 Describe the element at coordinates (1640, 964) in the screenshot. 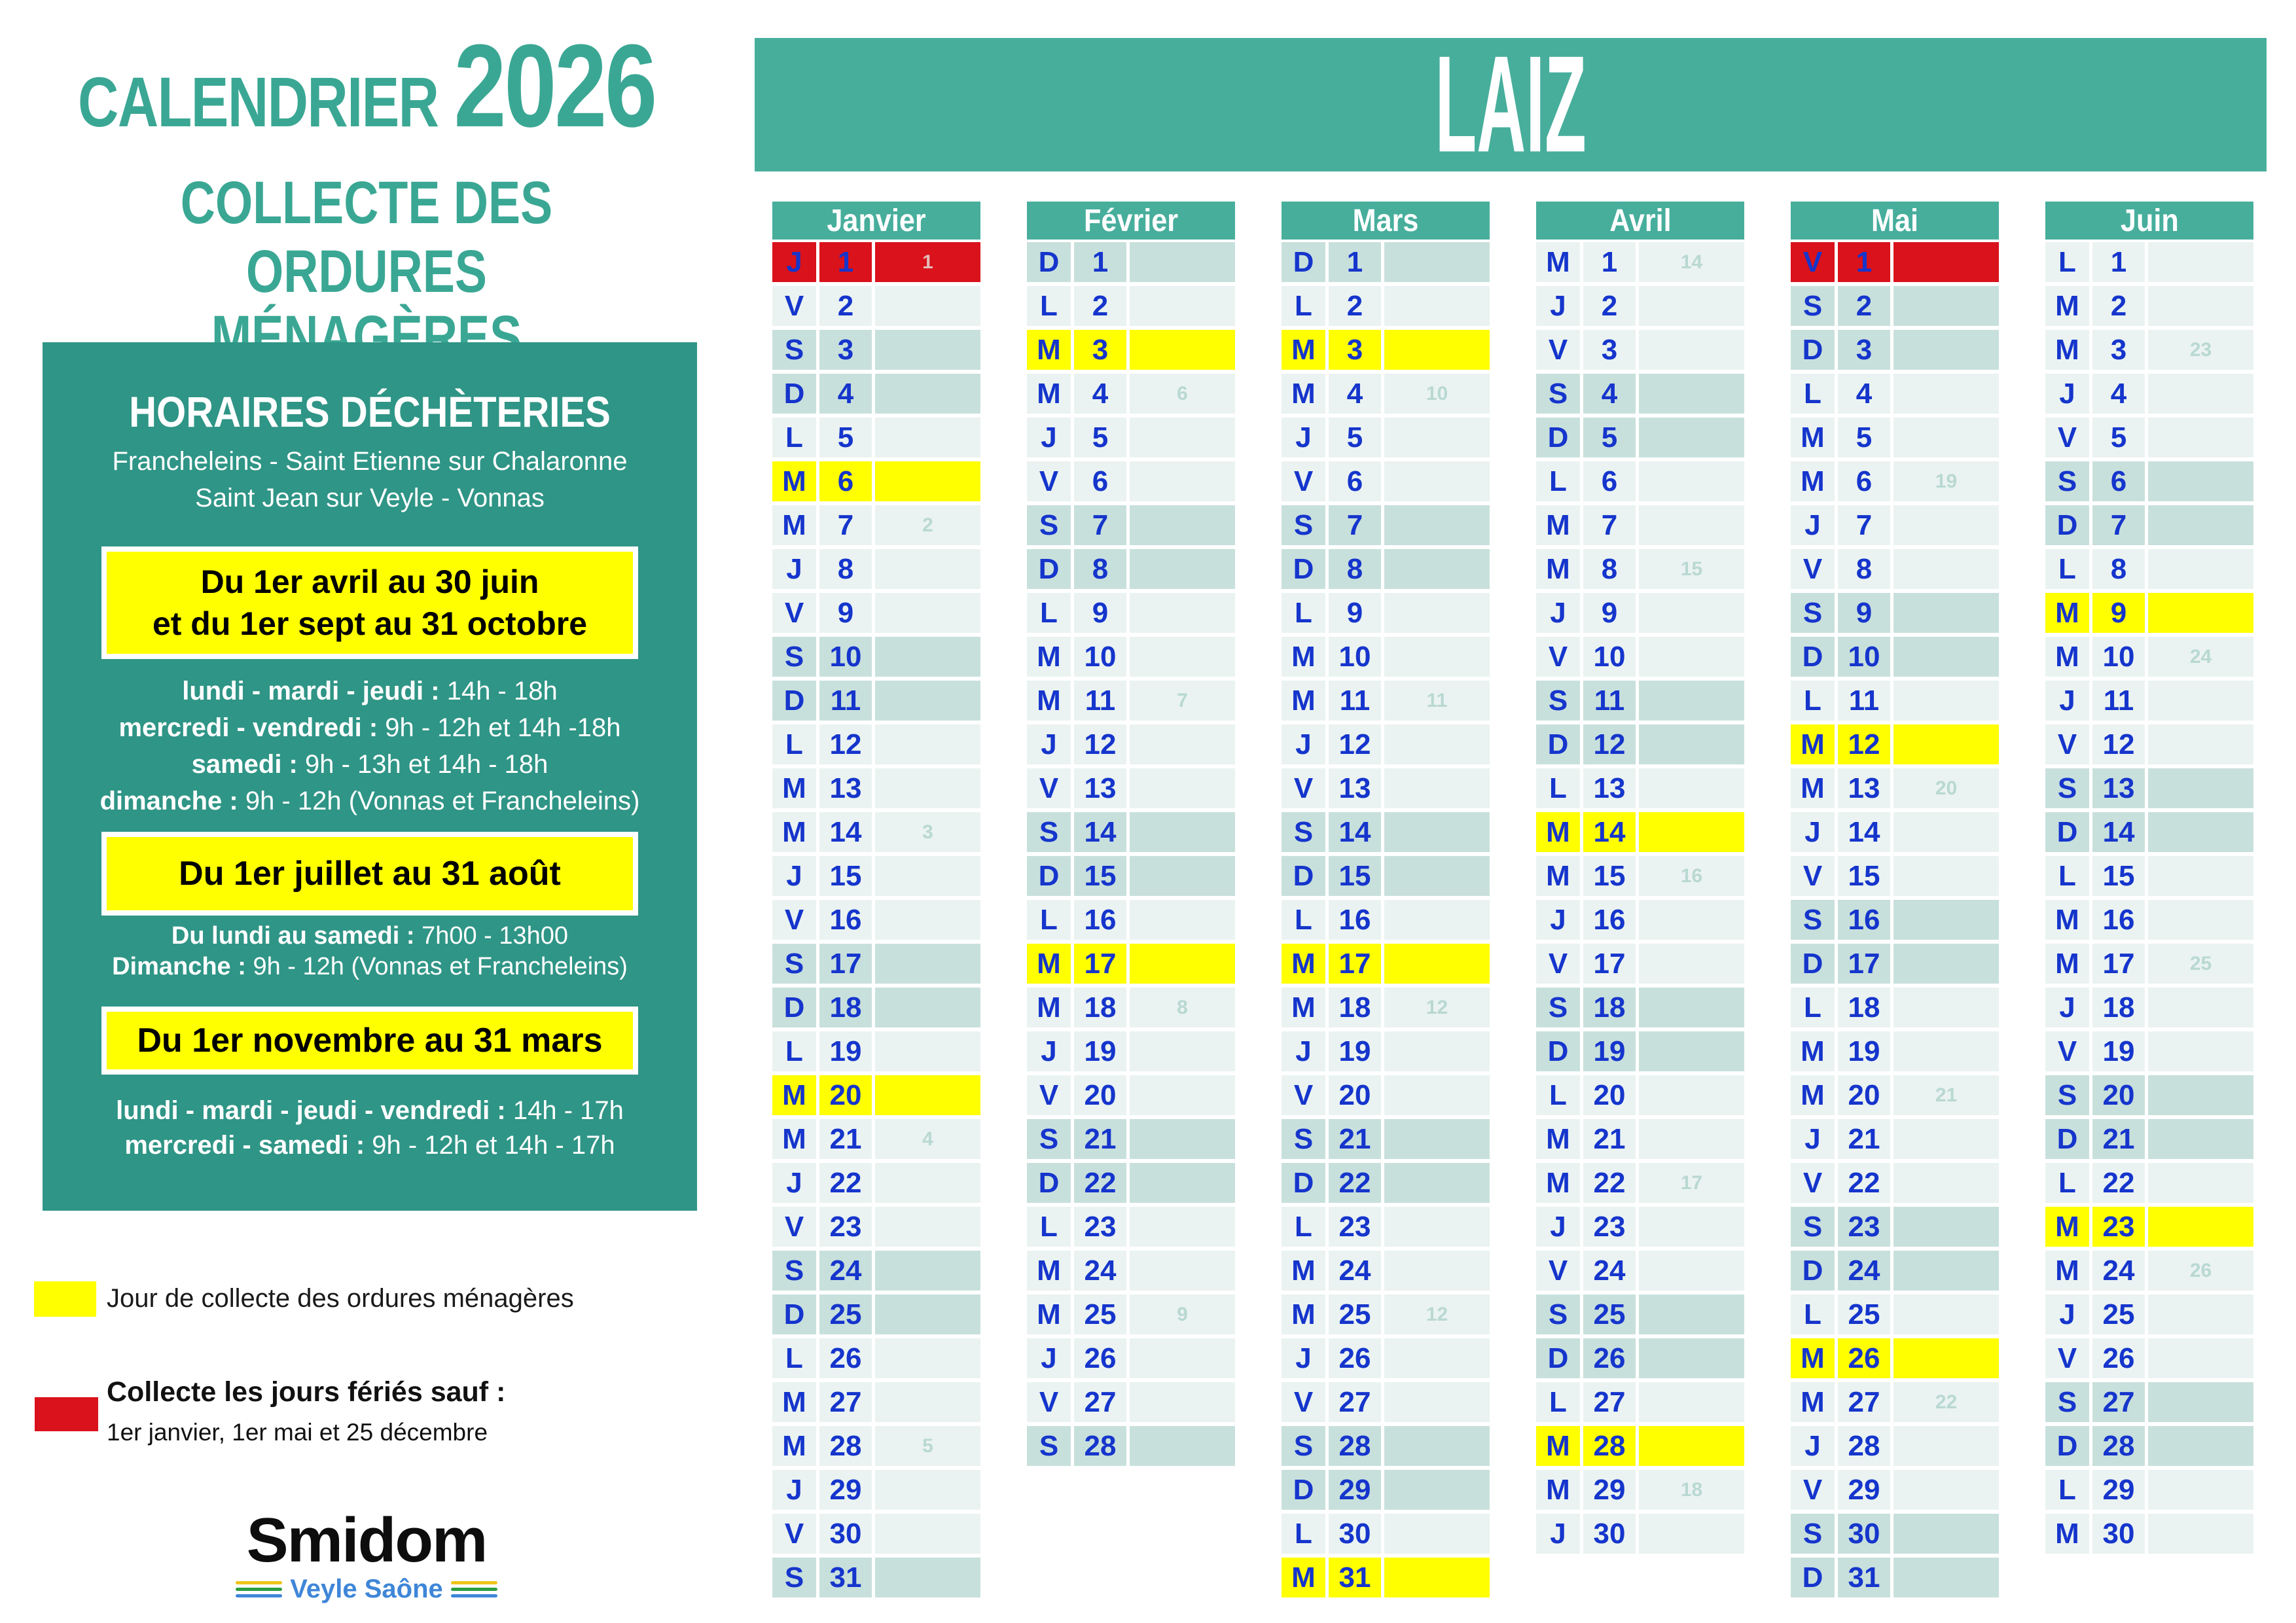

I see `calendar-day-row: V 17` at that location.